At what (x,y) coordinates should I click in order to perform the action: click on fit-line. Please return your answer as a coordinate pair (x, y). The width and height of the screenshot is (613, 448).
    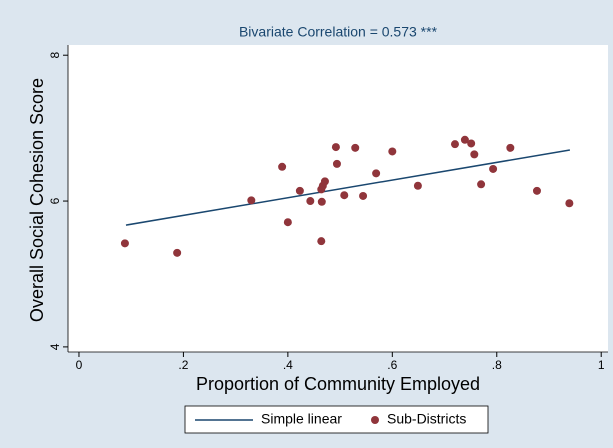
    Looking at the image, I should click on (348, 187).